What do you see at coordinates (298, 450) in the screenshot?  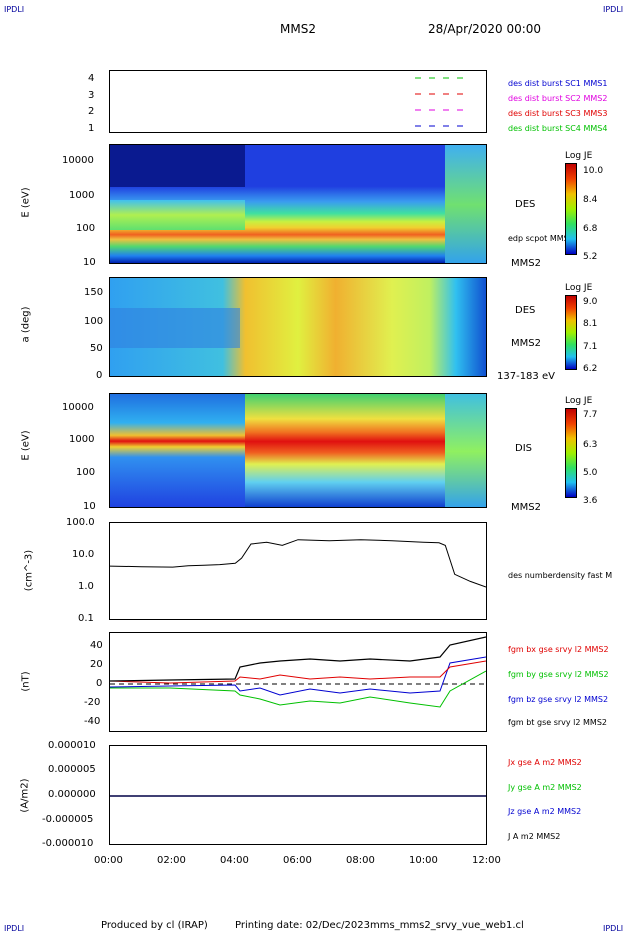 I see `dis-energy-spectrogram` at bounding box center [298, 450].